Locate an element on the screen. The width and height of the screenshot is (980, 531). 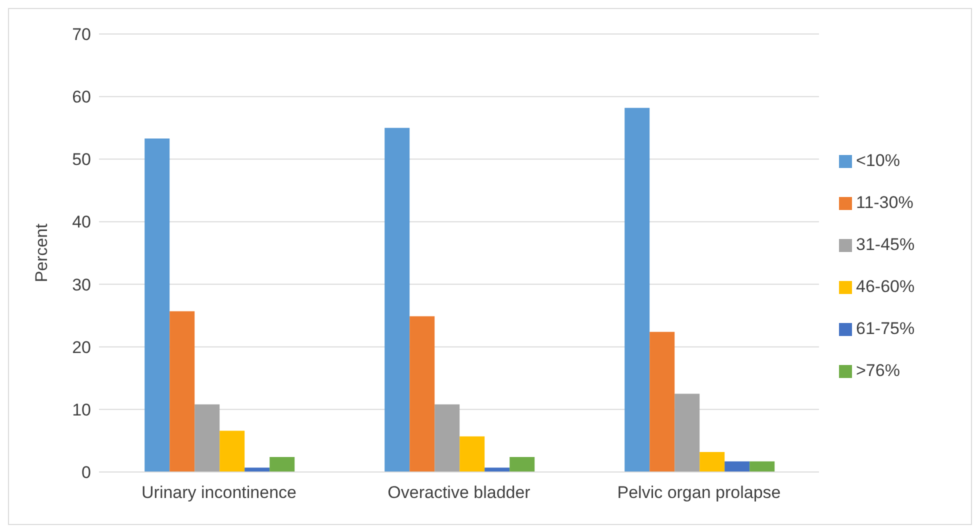
x-tick-label: Overactive bladder is located at coordinates (459, 492).